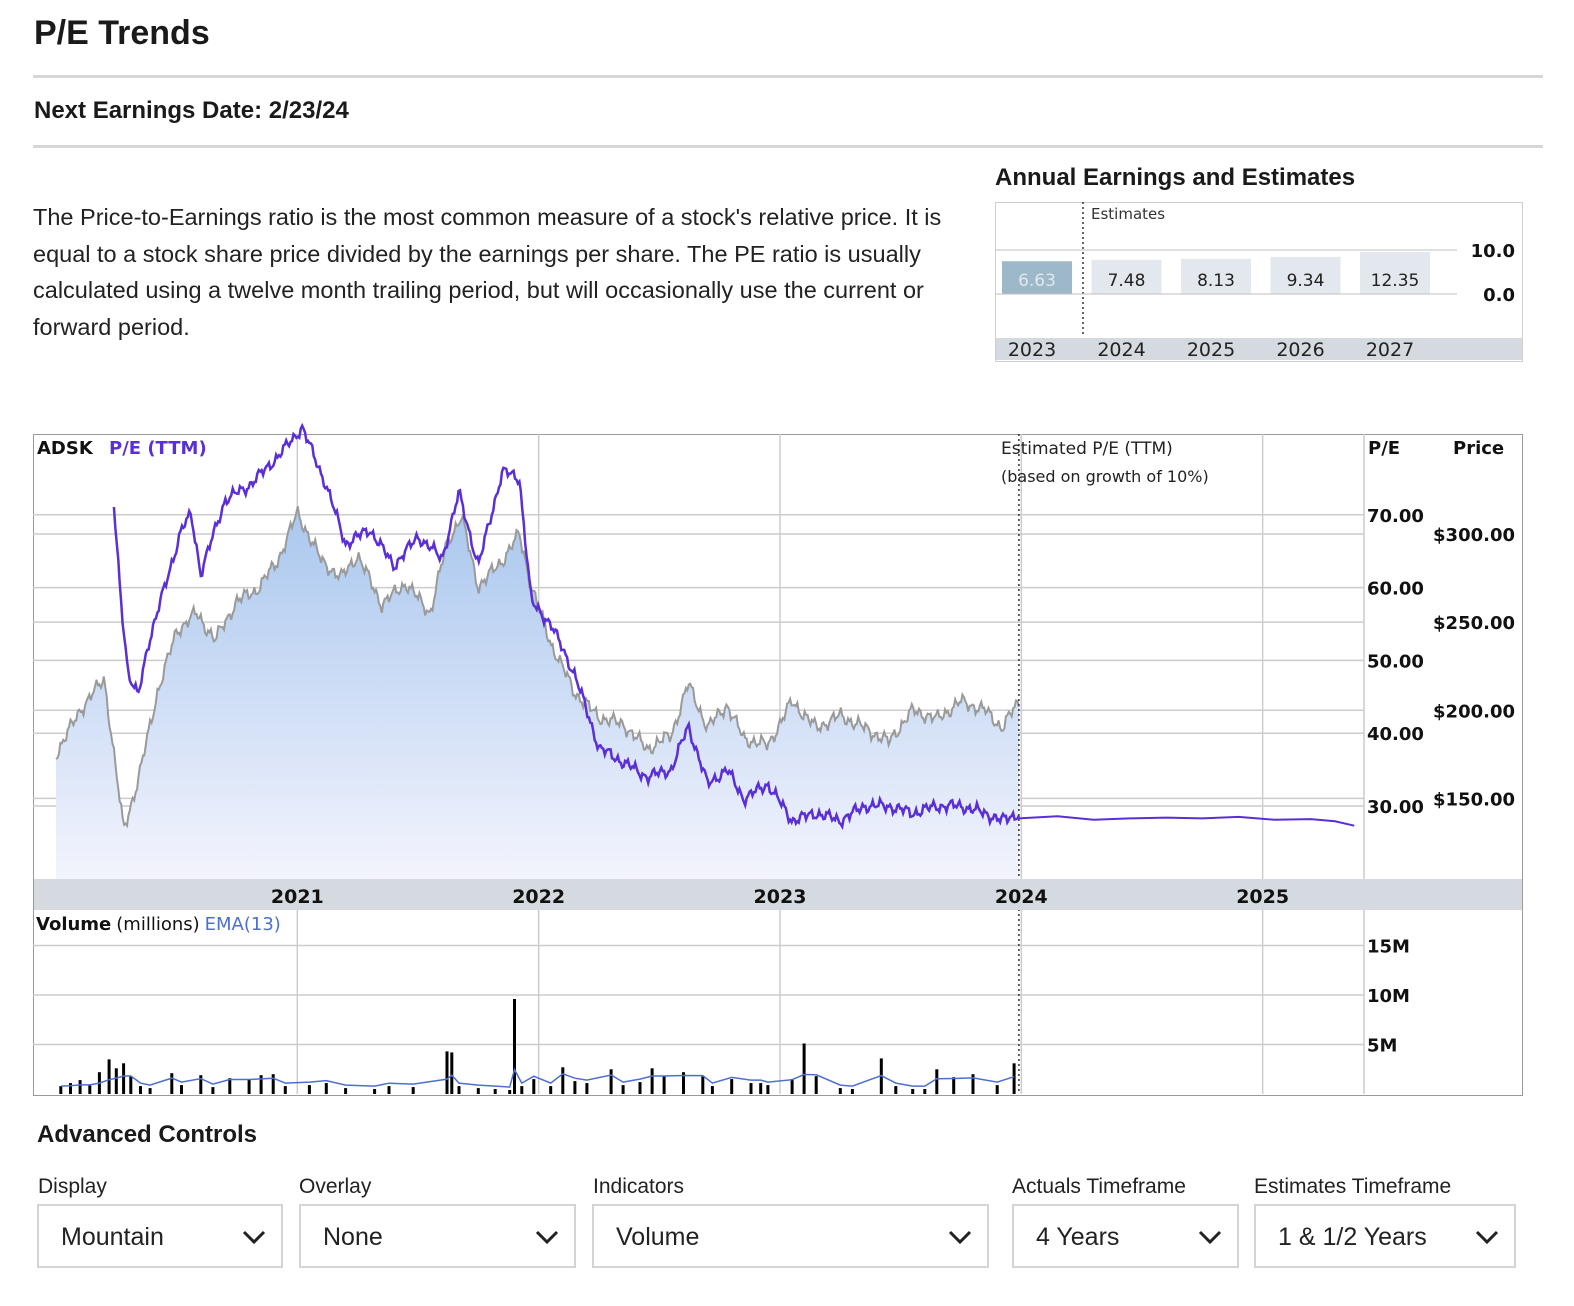  Describe the element at coordinates (73, 924) in the screenshot. I see `volume-title: Volume` at that location.